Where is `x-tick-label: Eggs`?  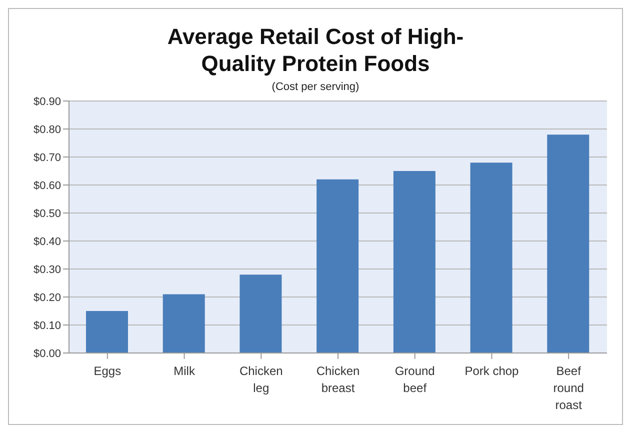
x-tick-label: Eggs is located at coordinates (108, 371).